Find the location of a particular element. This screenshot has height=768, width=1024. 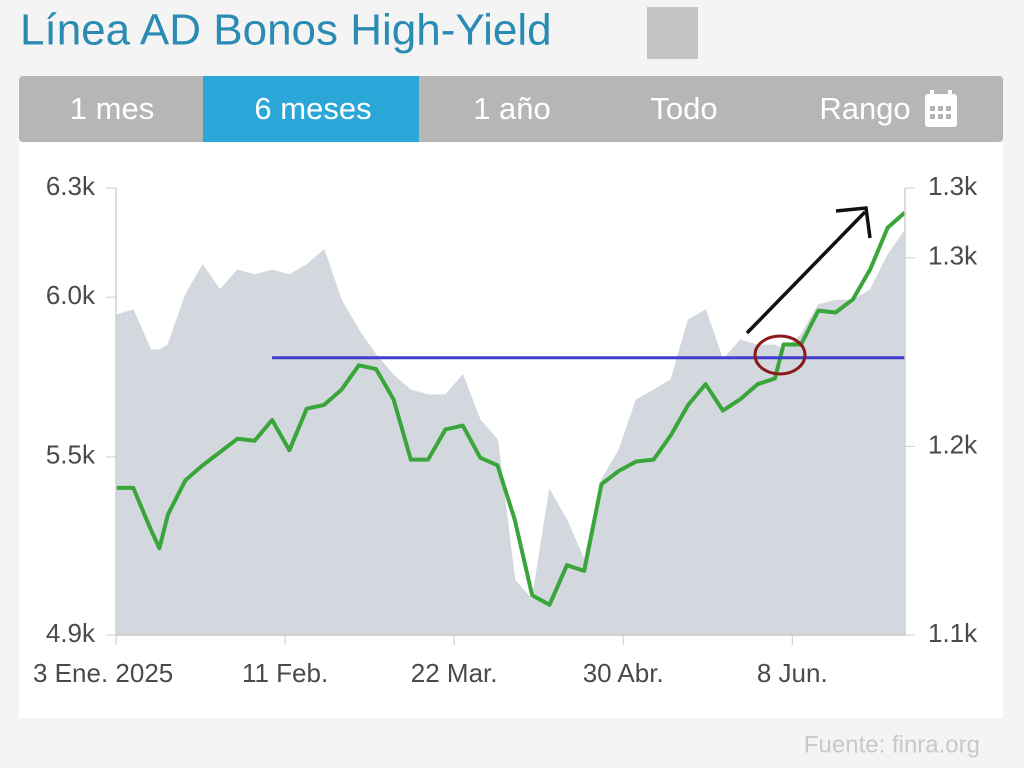

source: Fuente: finra.org is located at coordinates (892, 744).